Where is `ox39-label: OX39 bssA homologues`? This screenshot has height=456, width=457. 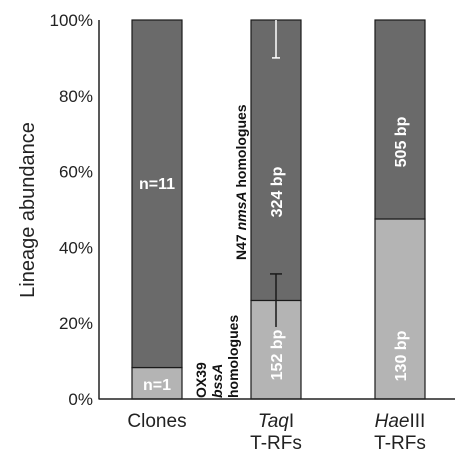 ox39-label: OX39 bssA homologues is located at coordinates (217, 356).